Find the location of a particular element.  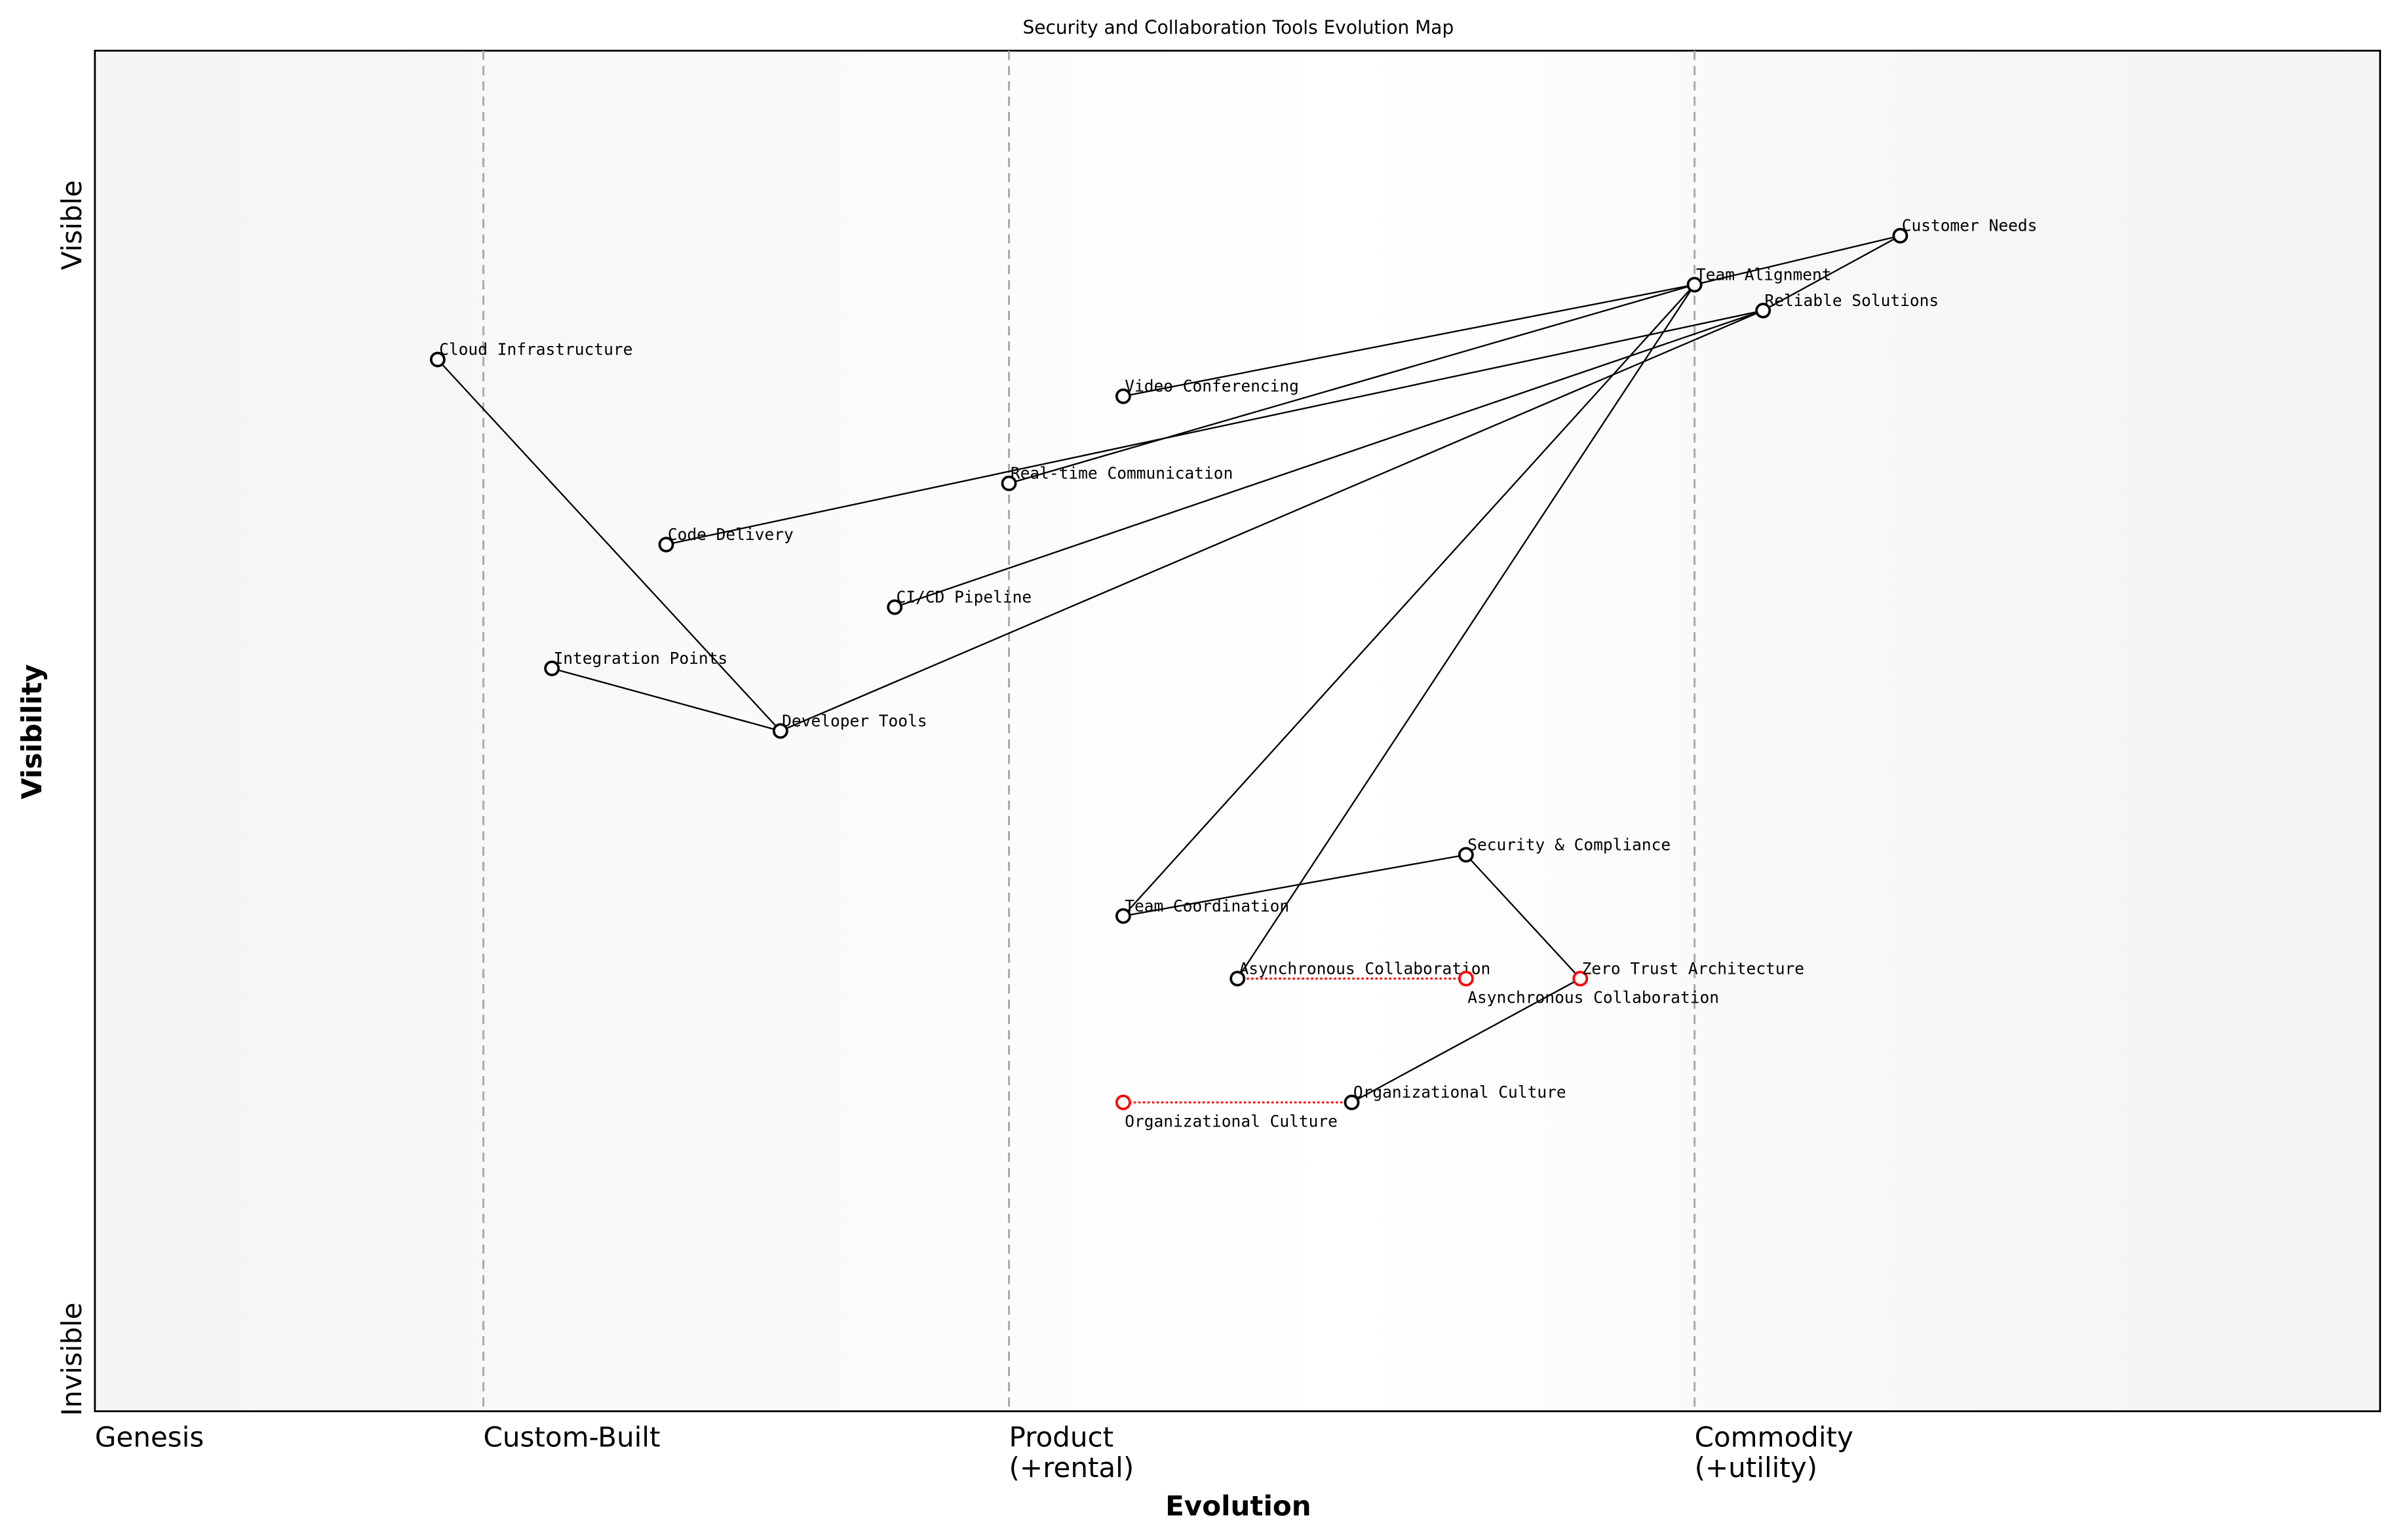

node-real-time-communication: Real-time Communication is located at coordinates (1117, 477).